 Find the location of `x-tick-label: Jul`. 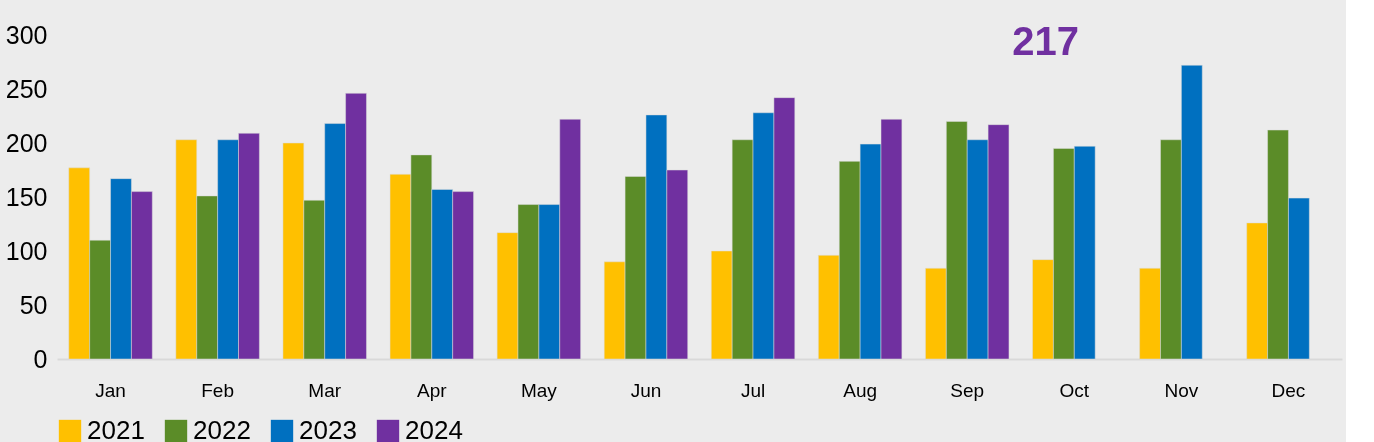

x-tick-label: Jul is located at coordinates (753, 390).